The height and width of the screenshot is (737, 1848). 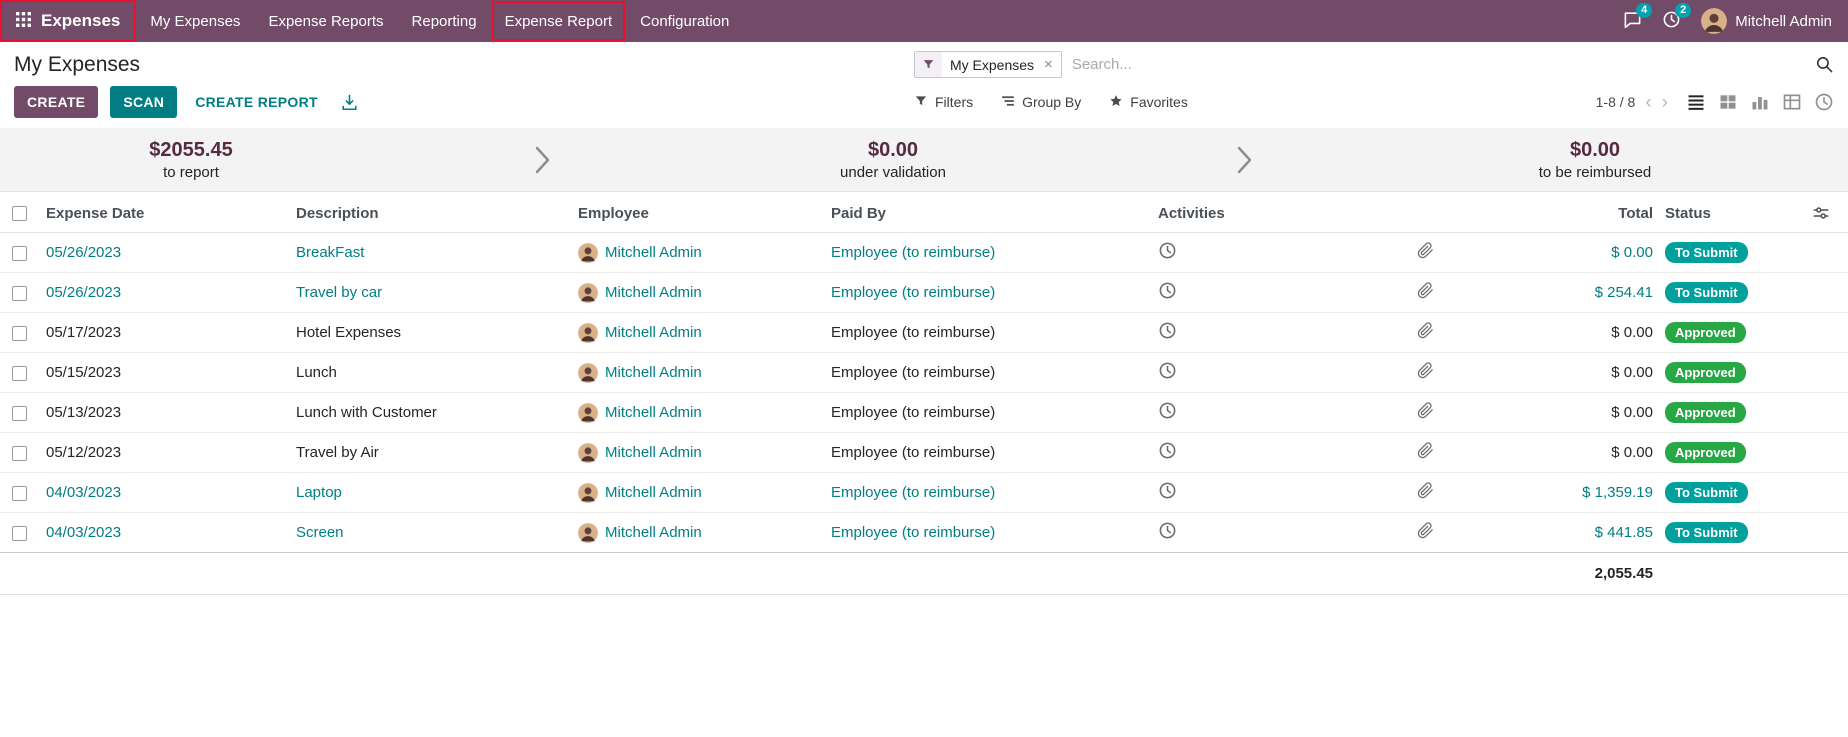 I want to click on expense-description-cell: Laptop, so click(x=431, y=492).